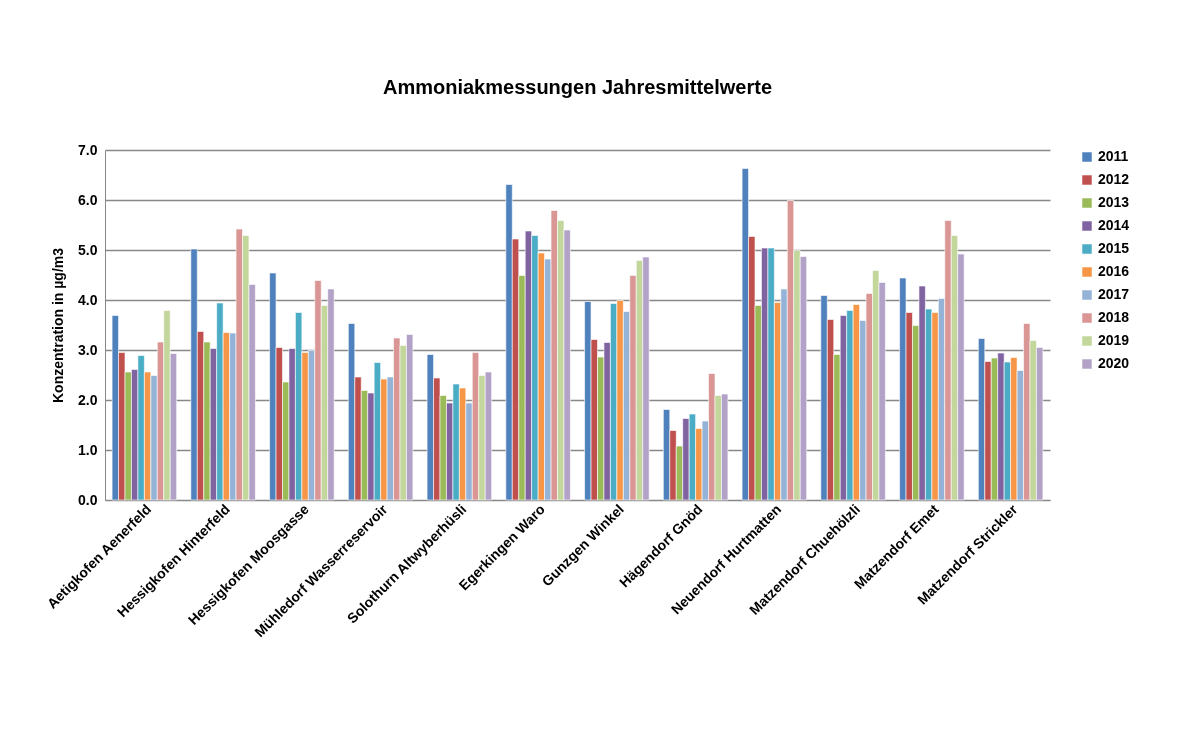 Image resolution: width=1194 pixels, height=733 pixels. Describe the element at coordinates (1114, 294) in the screenshot. I see `legend-label: 2017` at that location.